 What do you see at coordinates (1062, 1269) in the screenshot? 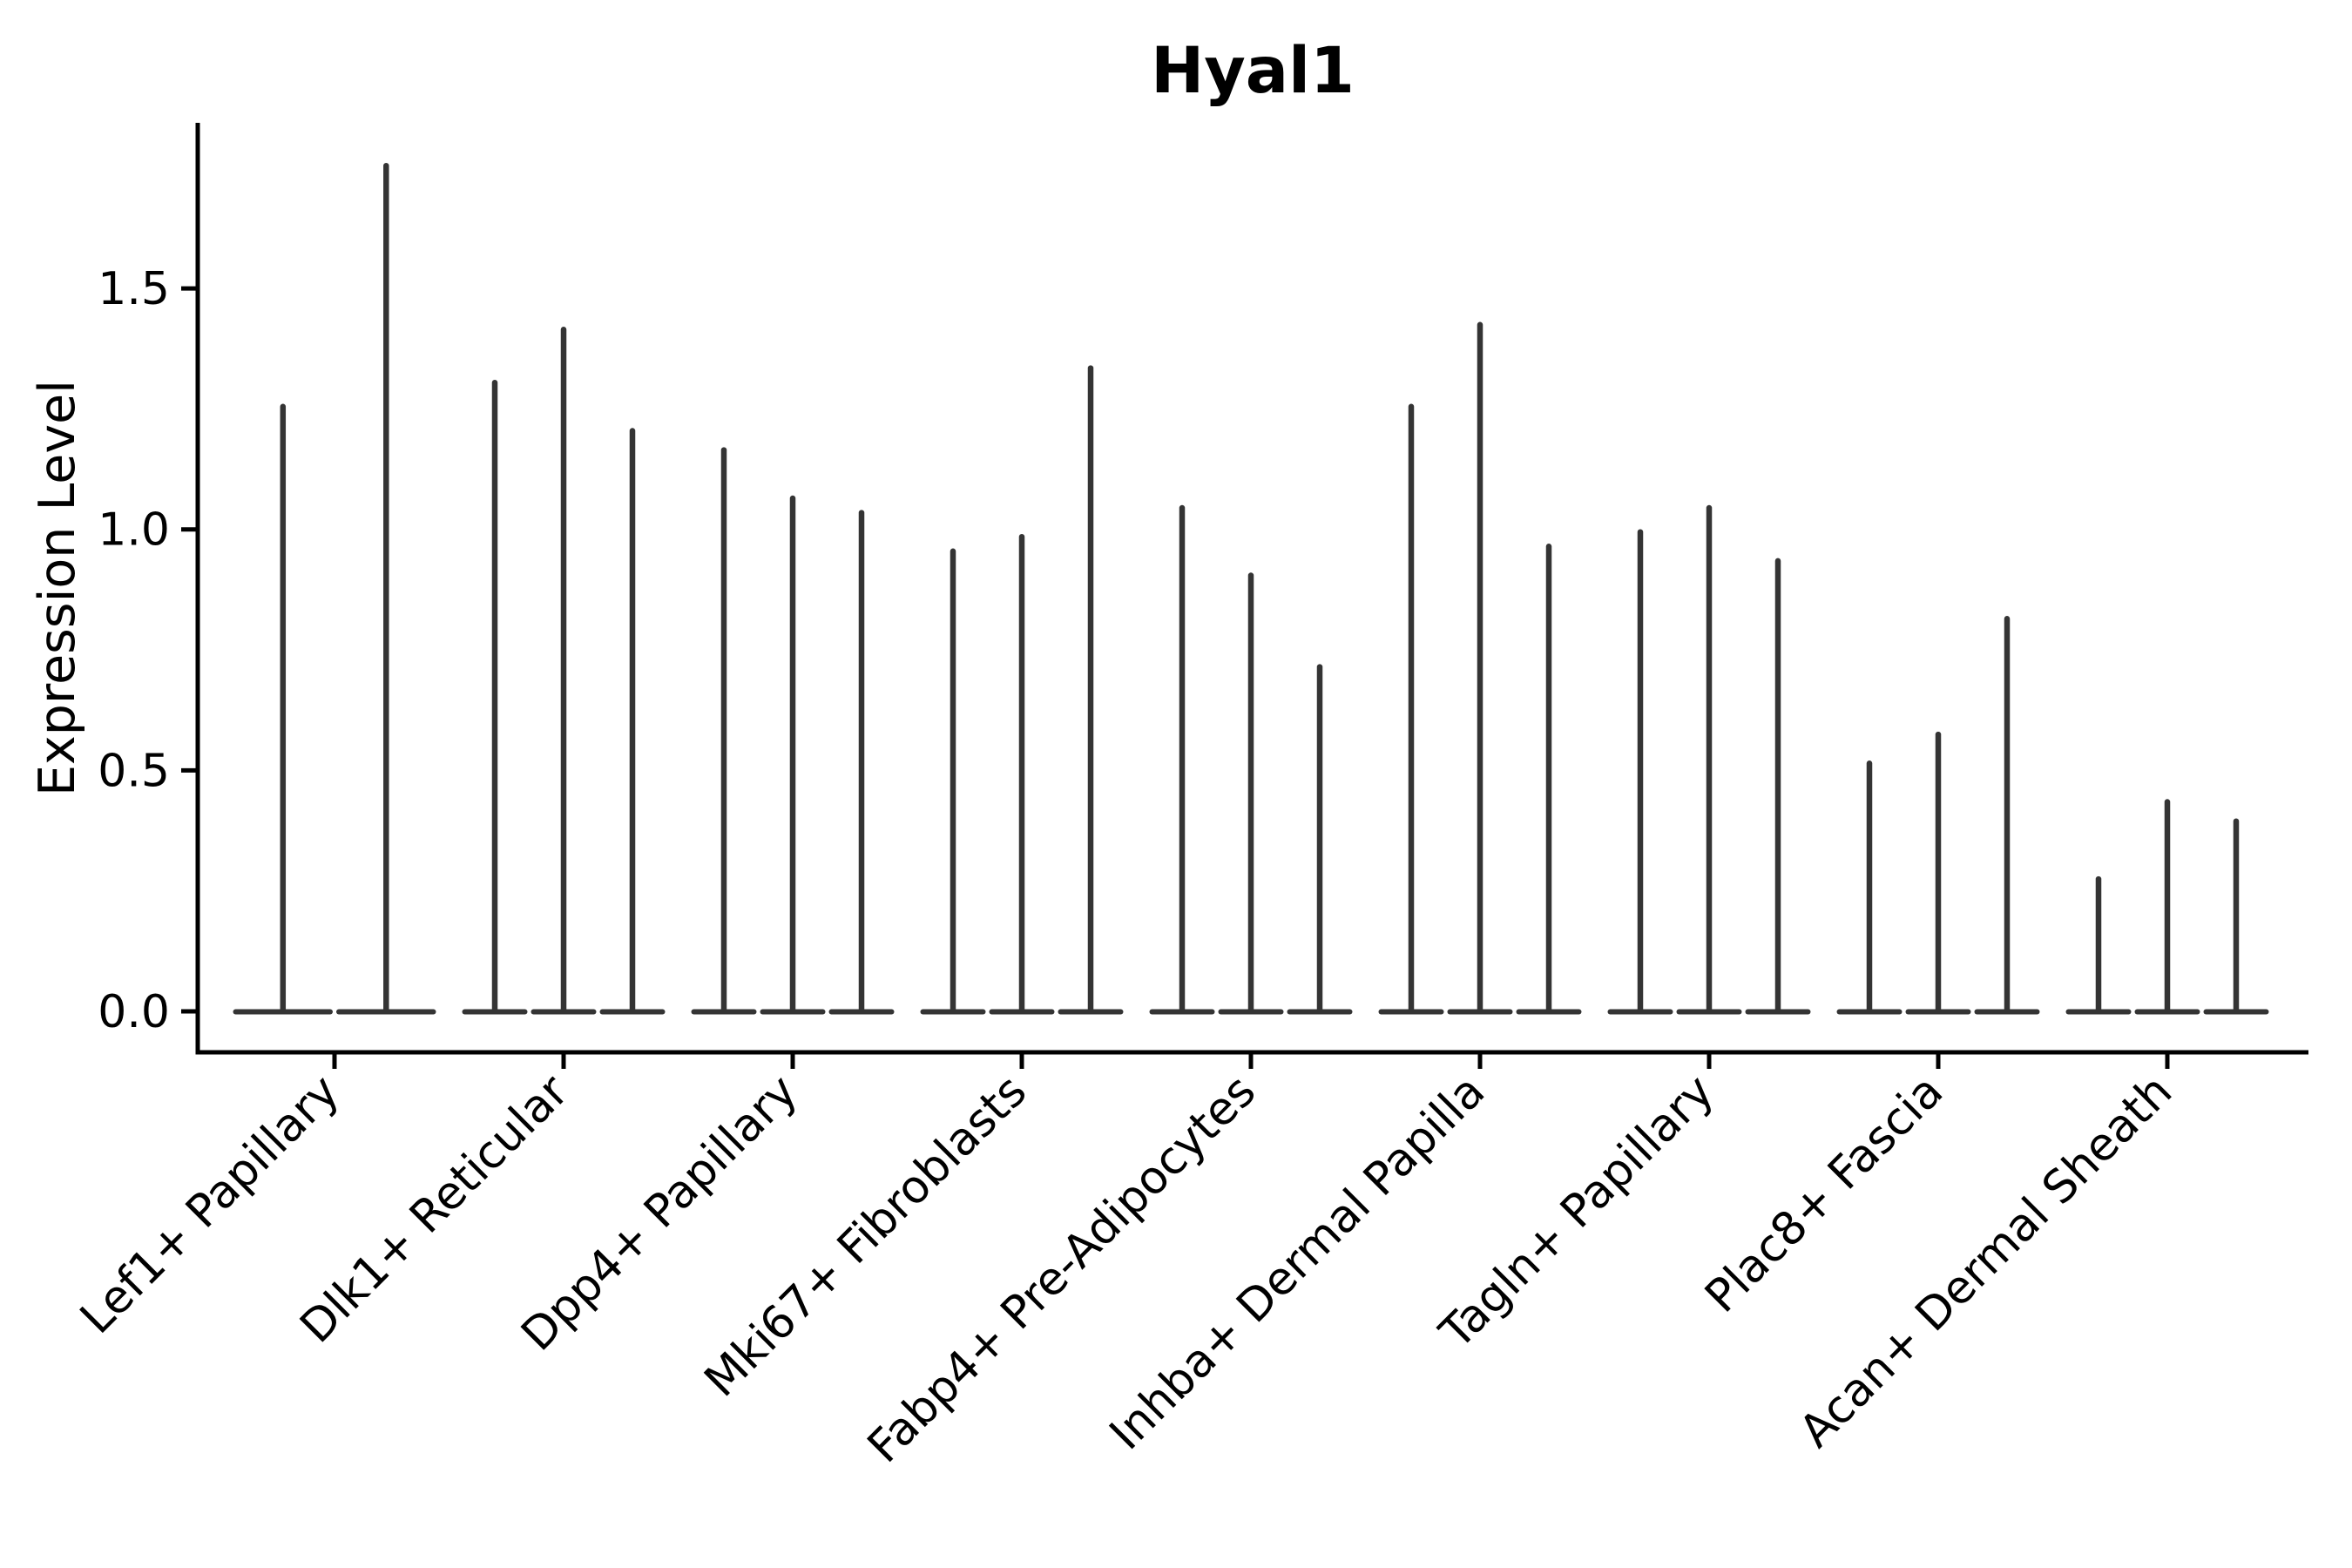
I see `x-tick-label: Fabp4+ Pre-Adipocytes` at bounding box center [1062, 1269].